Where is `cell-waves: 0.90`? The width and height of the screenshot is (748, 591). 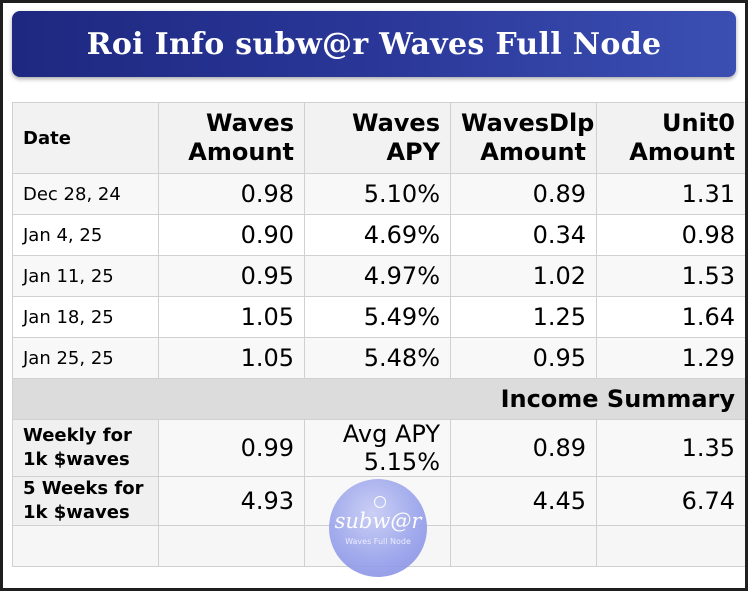
cell-waves: 0.90 is located at coordinates (231, 235).